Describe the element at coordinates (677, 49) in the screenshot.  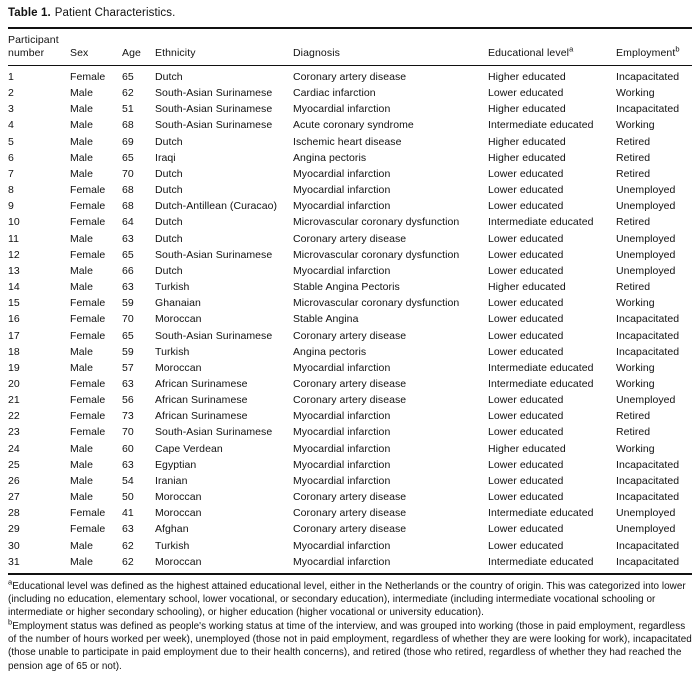
I see `column-header-superscript: b` at that location.